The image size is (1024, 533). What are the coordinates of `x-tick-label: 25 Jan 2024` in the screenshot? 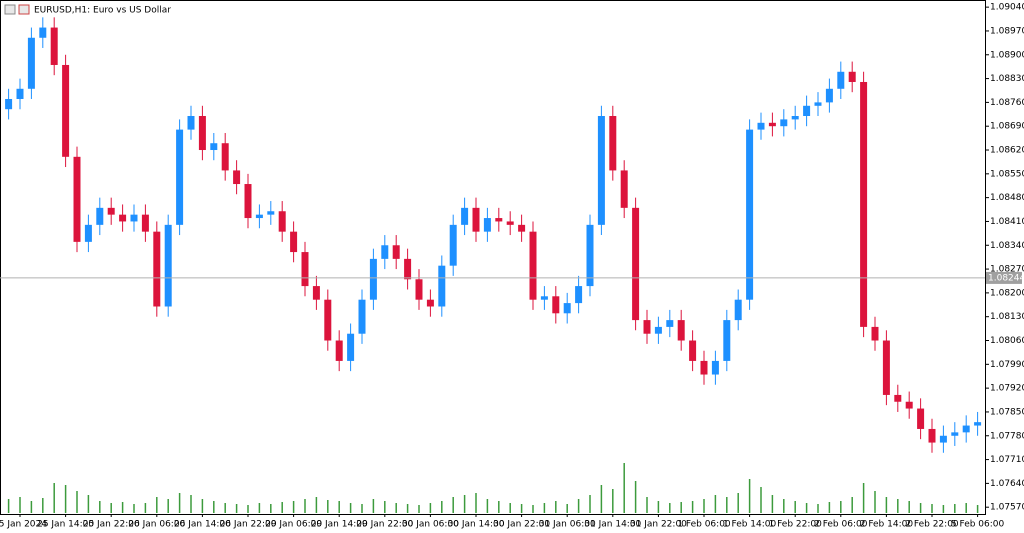 It's located at (23, 525).